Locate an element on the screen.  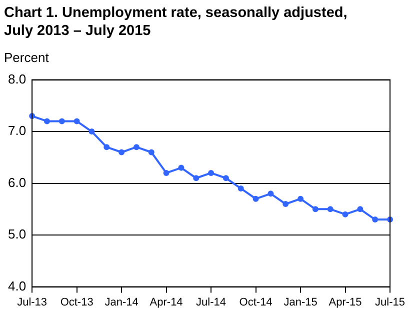
chart-title: Chart 1. Unemployment rate, seasonally adjusted, July 2013 – July 2015 is located at coordinates (176, 22).